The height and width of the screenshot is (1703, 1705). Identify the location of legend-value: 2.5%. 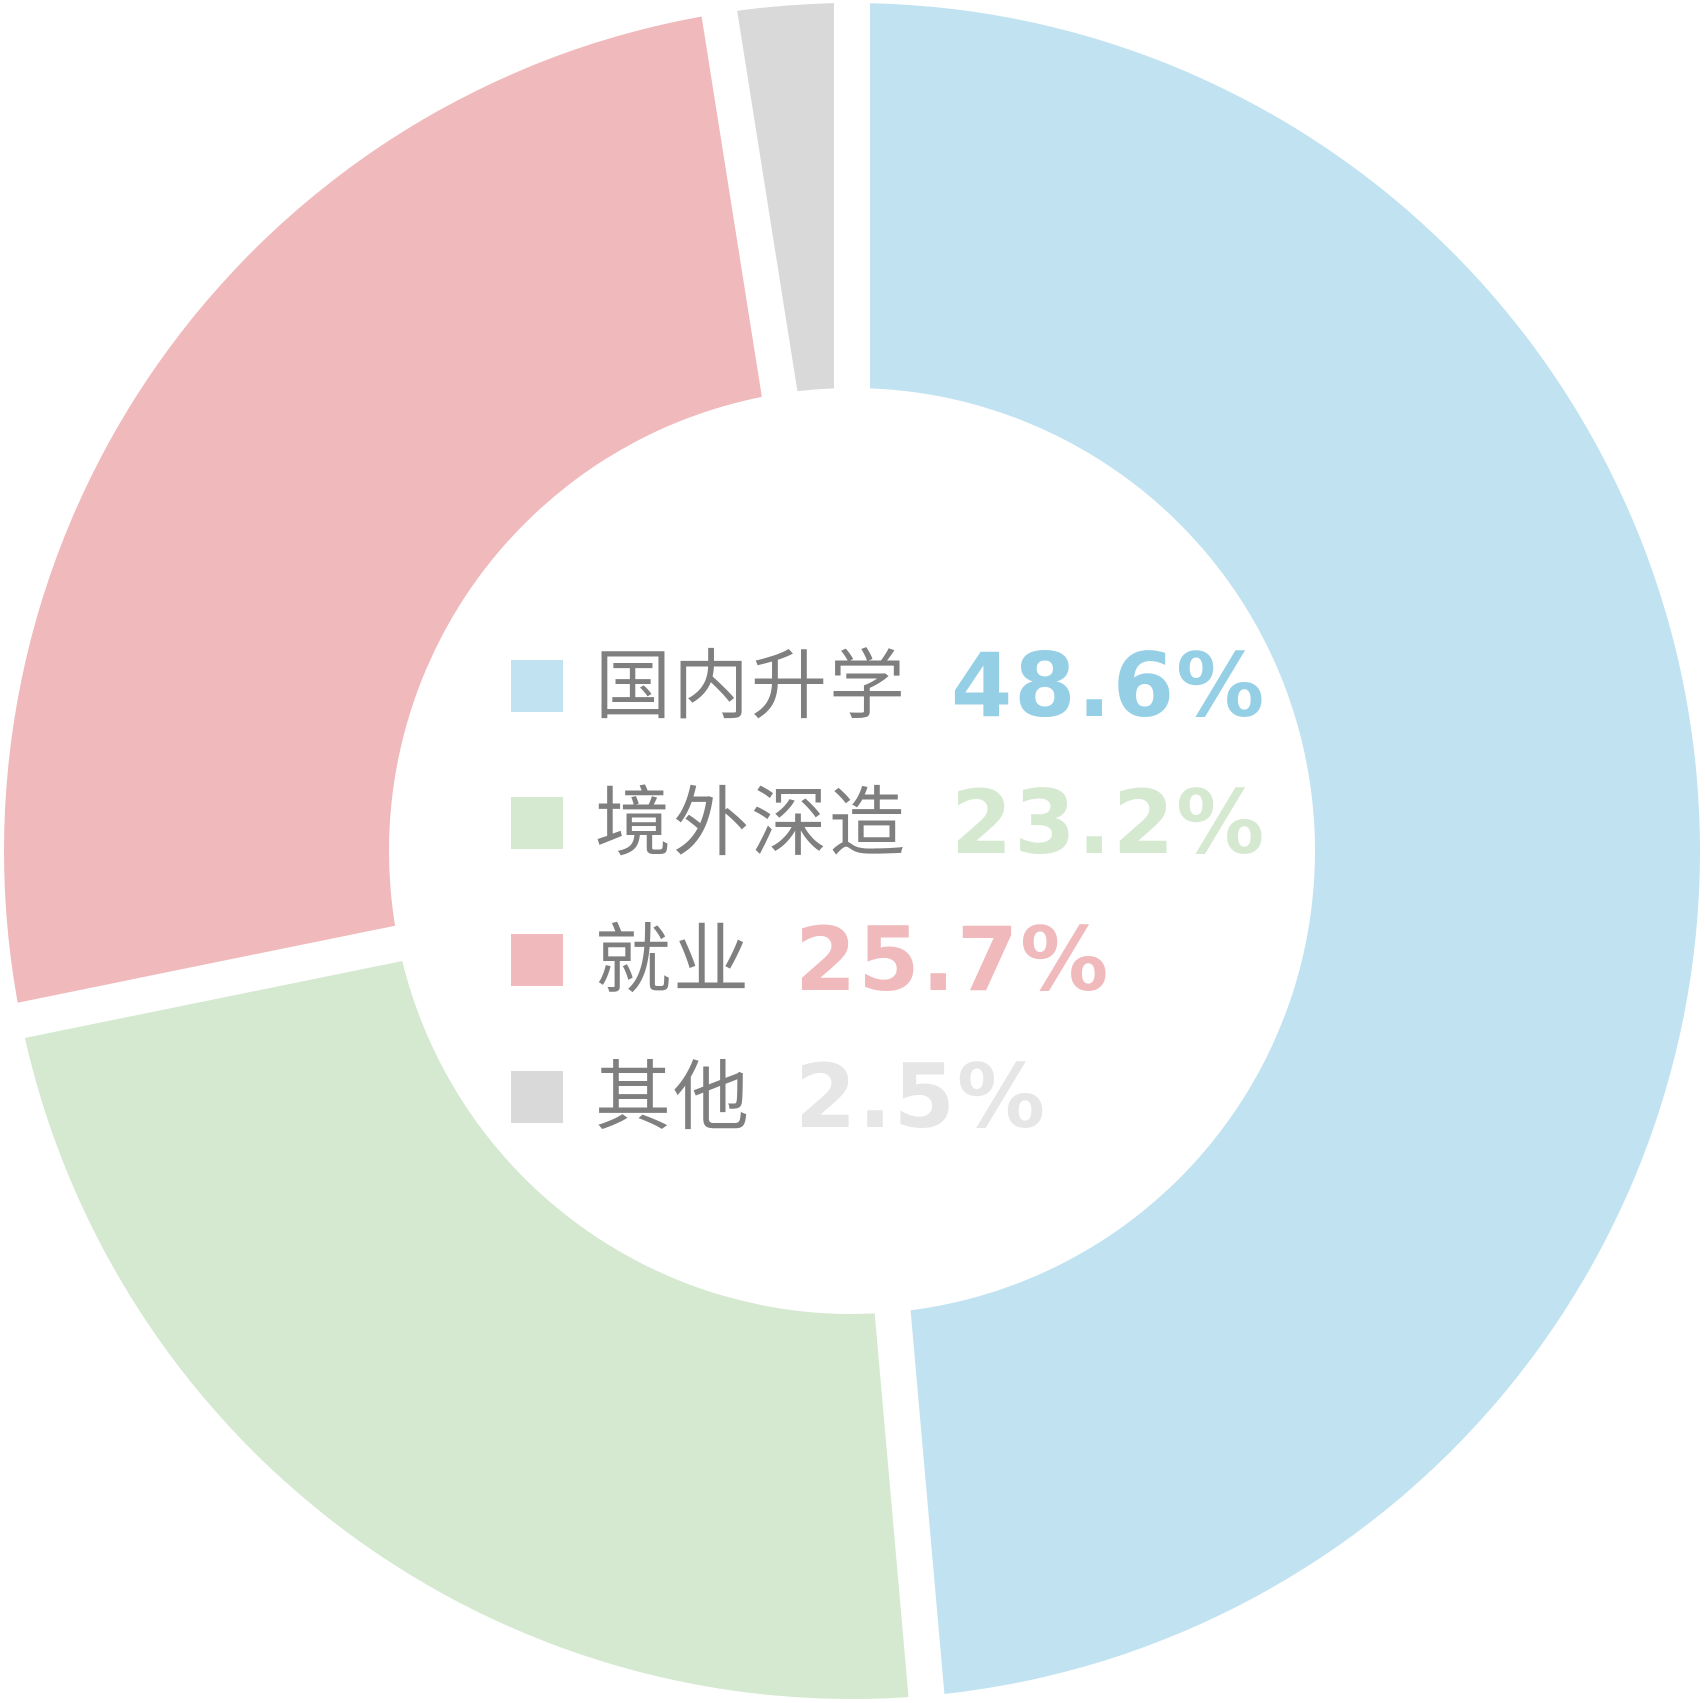
(921, 1096).